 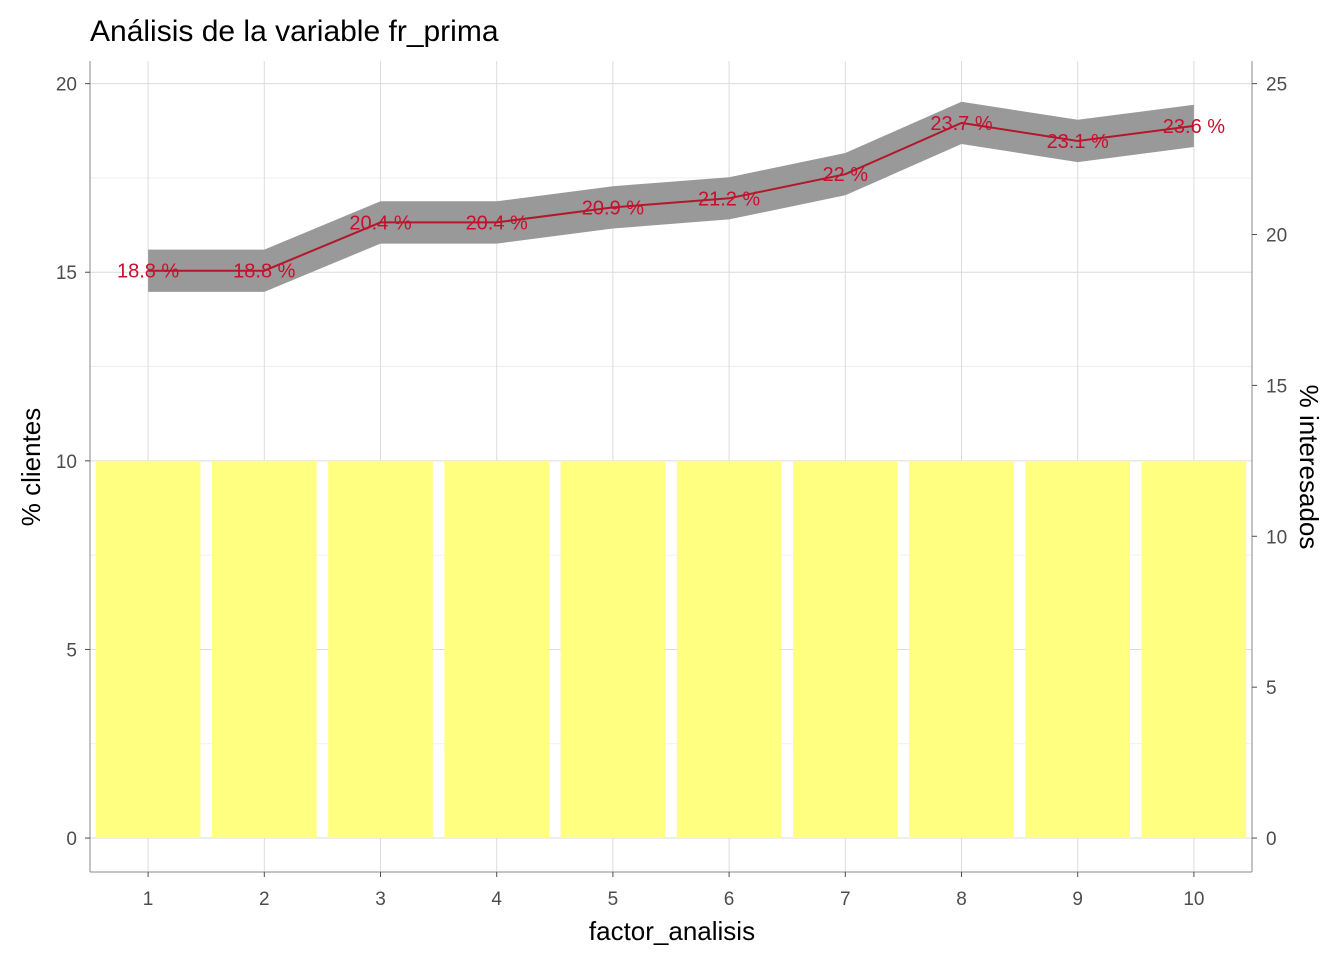 What do you see at coordinates (1078, 142) in the screenshot?
I see `data-label-9: 23.1 %` at bounding box center [1078, 142].